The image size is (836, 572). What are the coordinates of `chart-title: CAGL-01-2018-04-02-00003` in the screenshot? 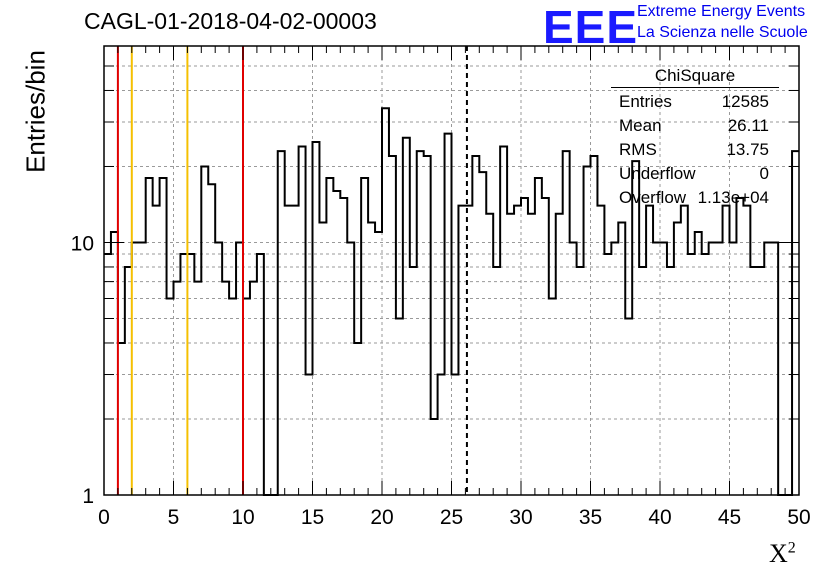 It's located at (230, 21).